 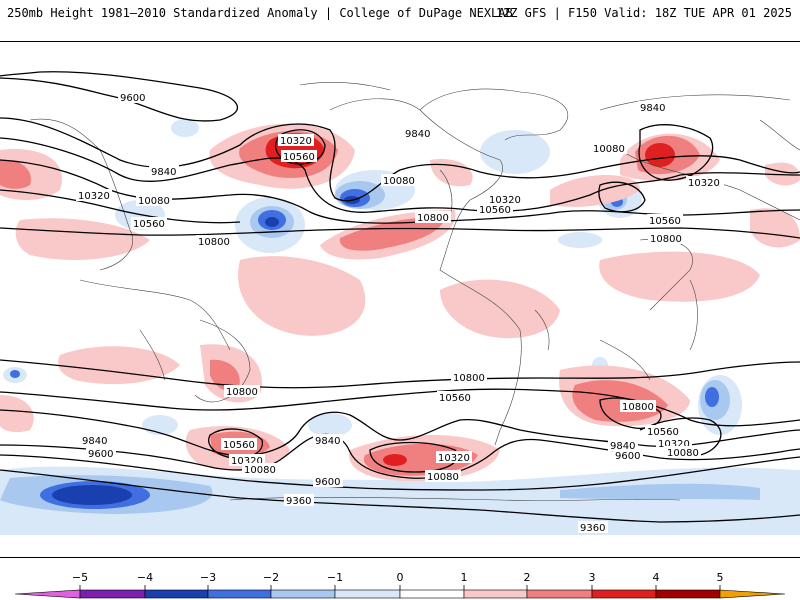 What do you see at coordinates (400, 587) in the screenshot?
I see `colorbar-ticks` at bounding box center [400, 587].